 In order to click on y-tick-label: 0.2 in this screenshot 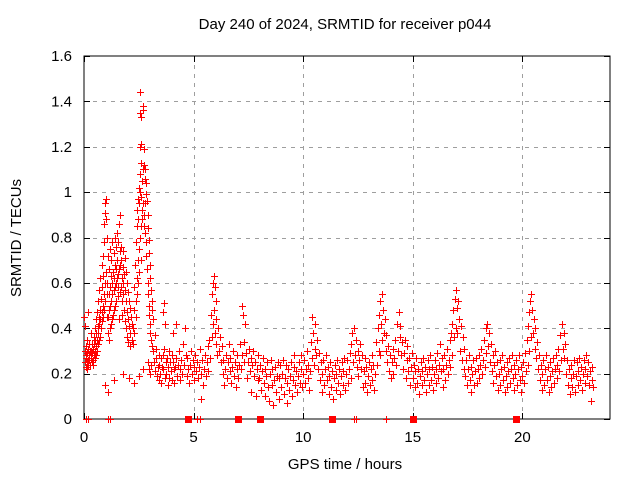, I will do `click(61, 374)`.